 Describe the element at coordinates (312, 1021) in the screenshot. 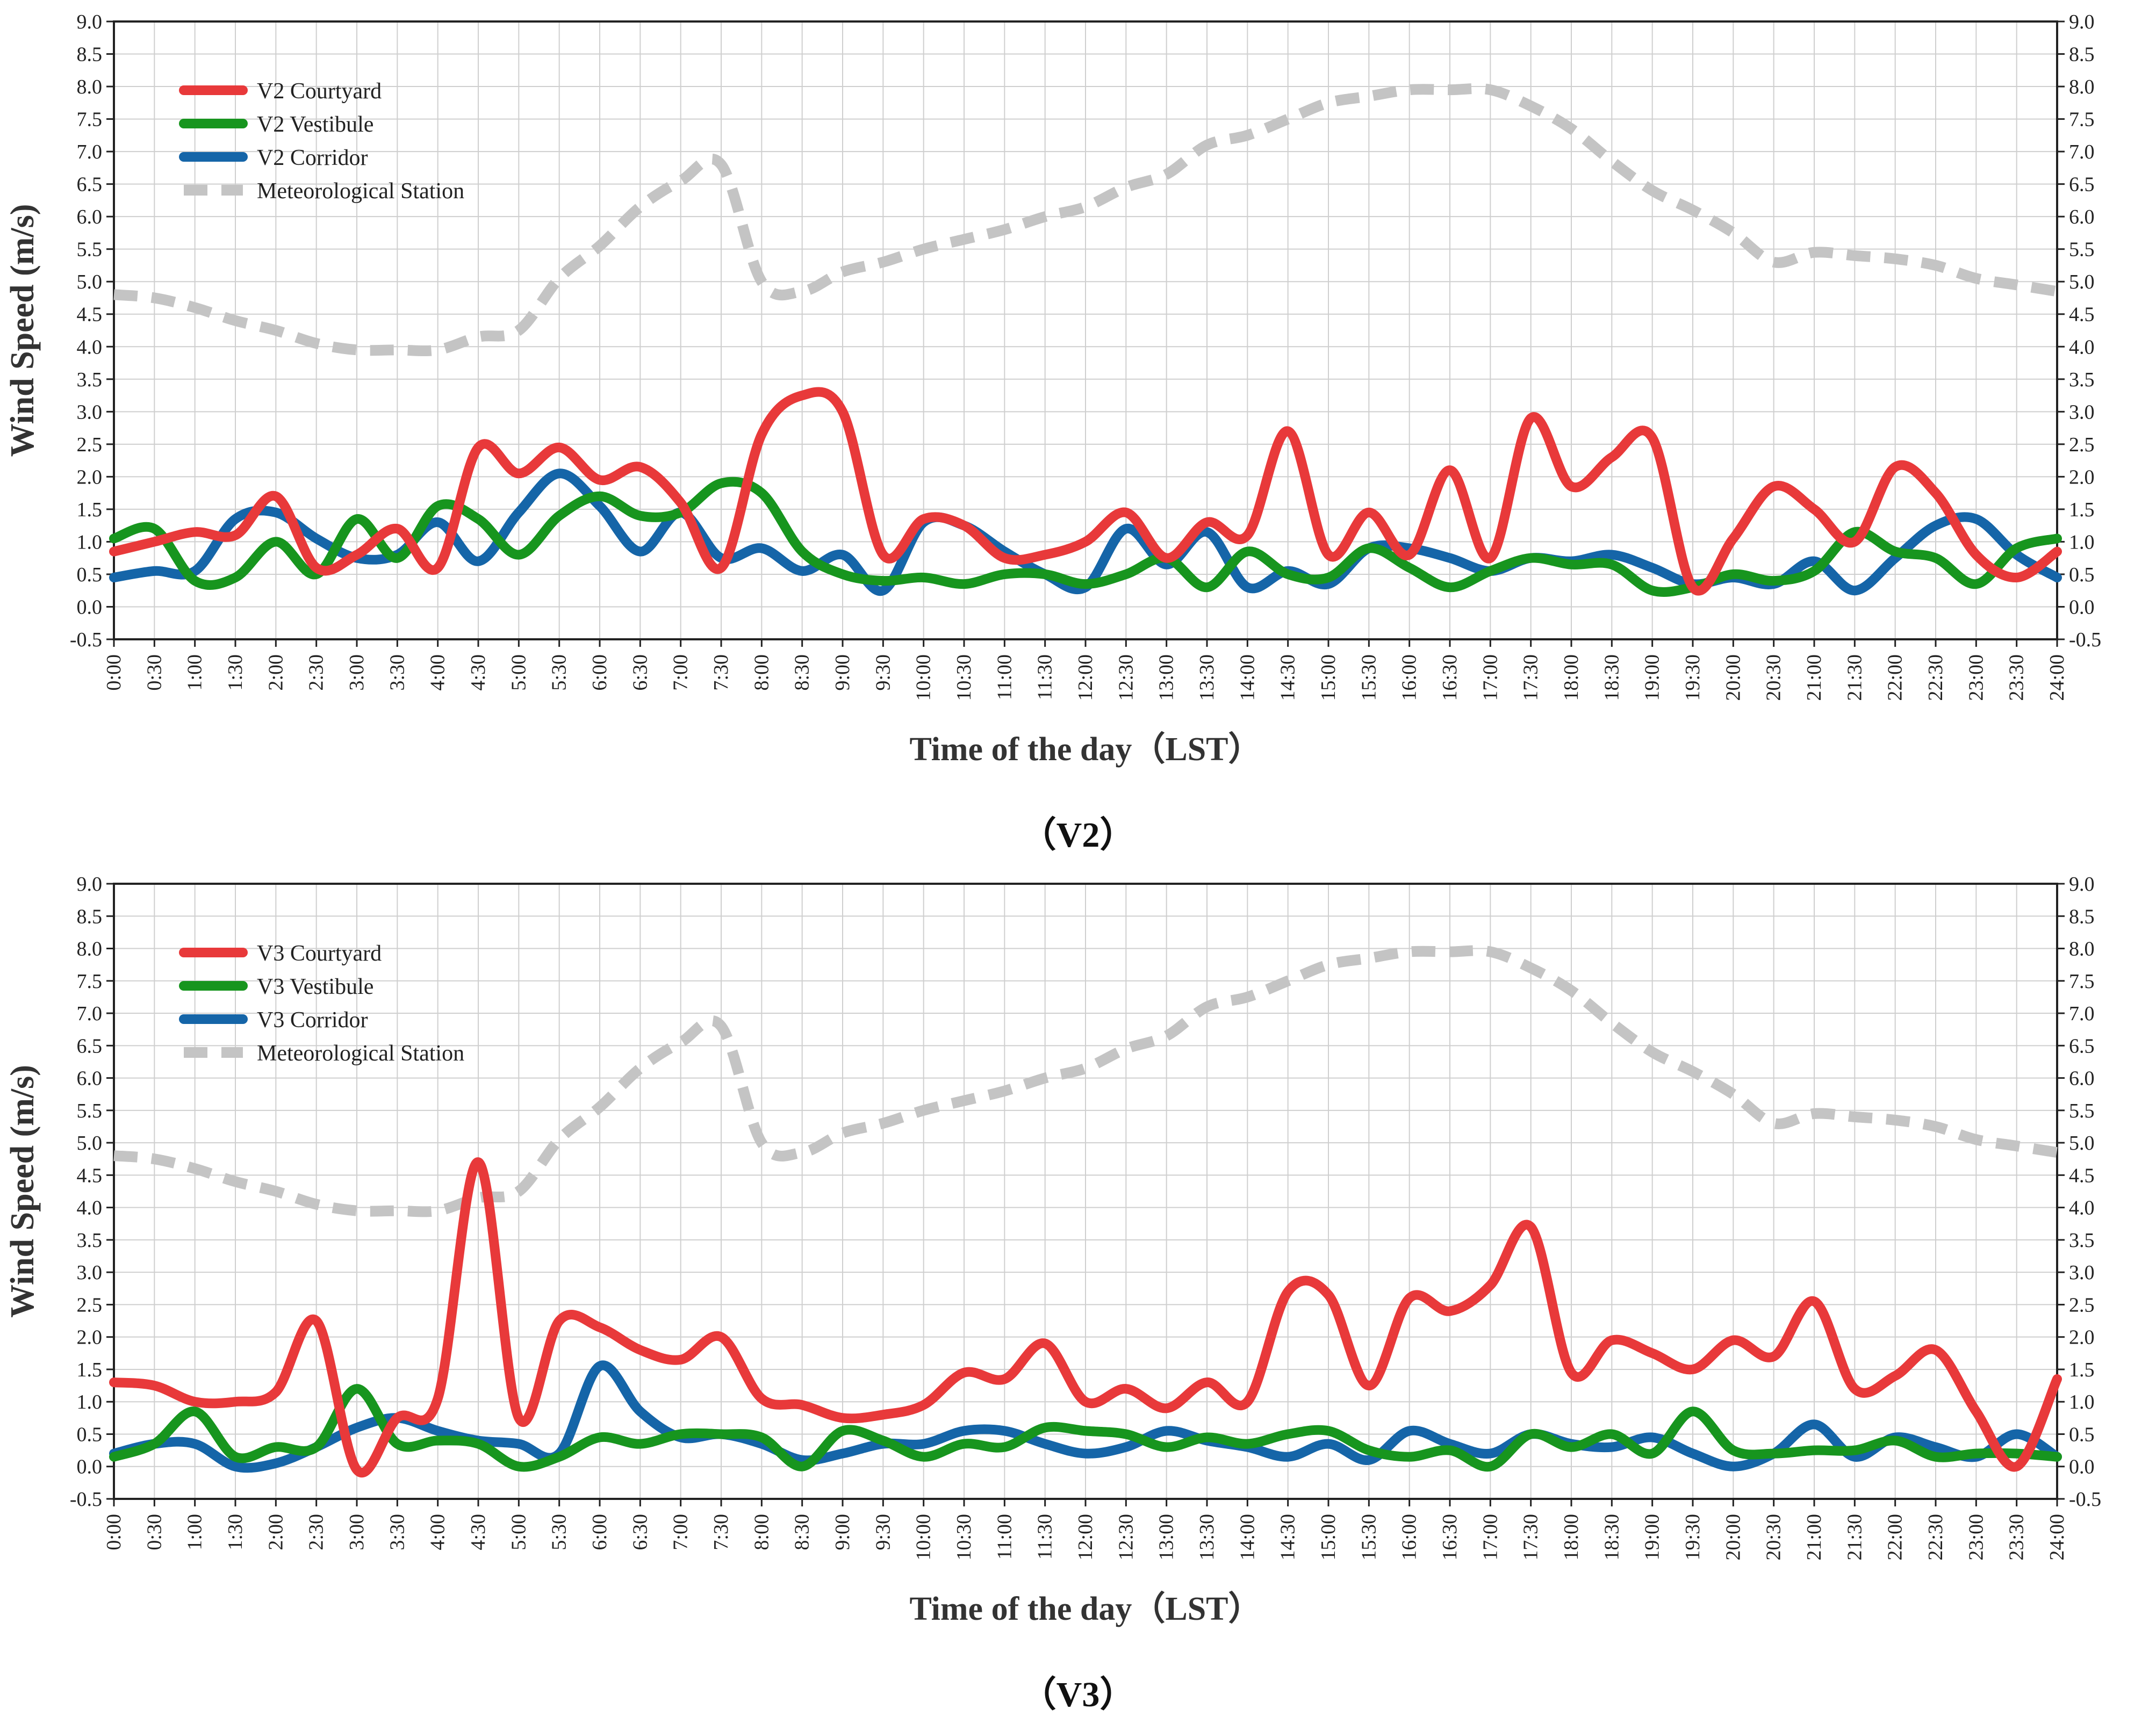

I see `legend-label-corridor: V3 Corridor` at that location.